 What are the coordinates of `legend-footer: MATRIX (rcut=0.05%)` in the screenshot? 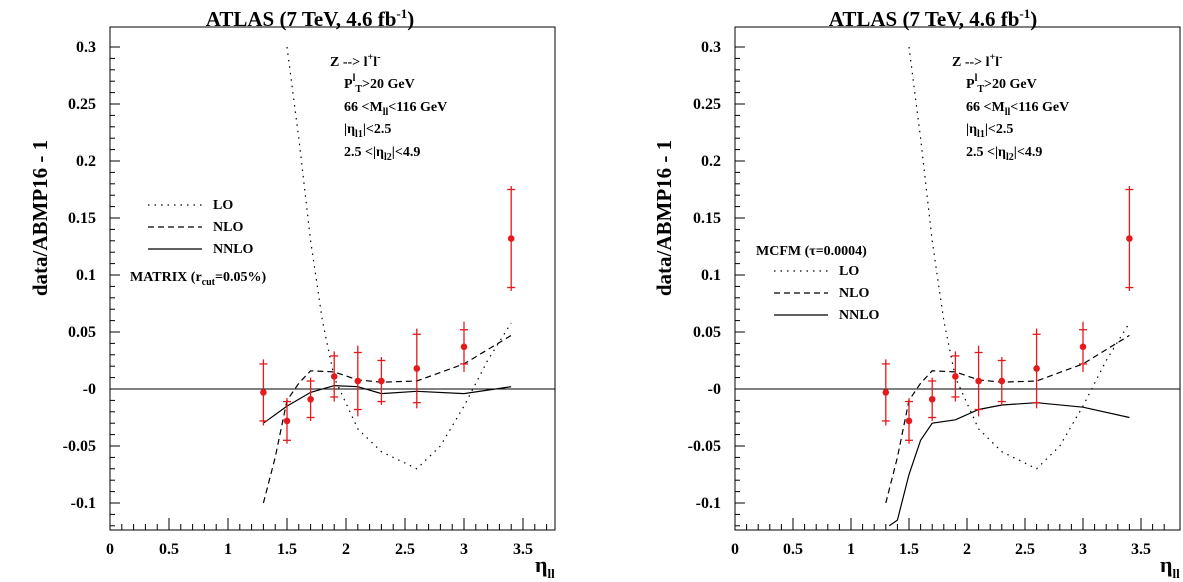 It's located at (198, 279).